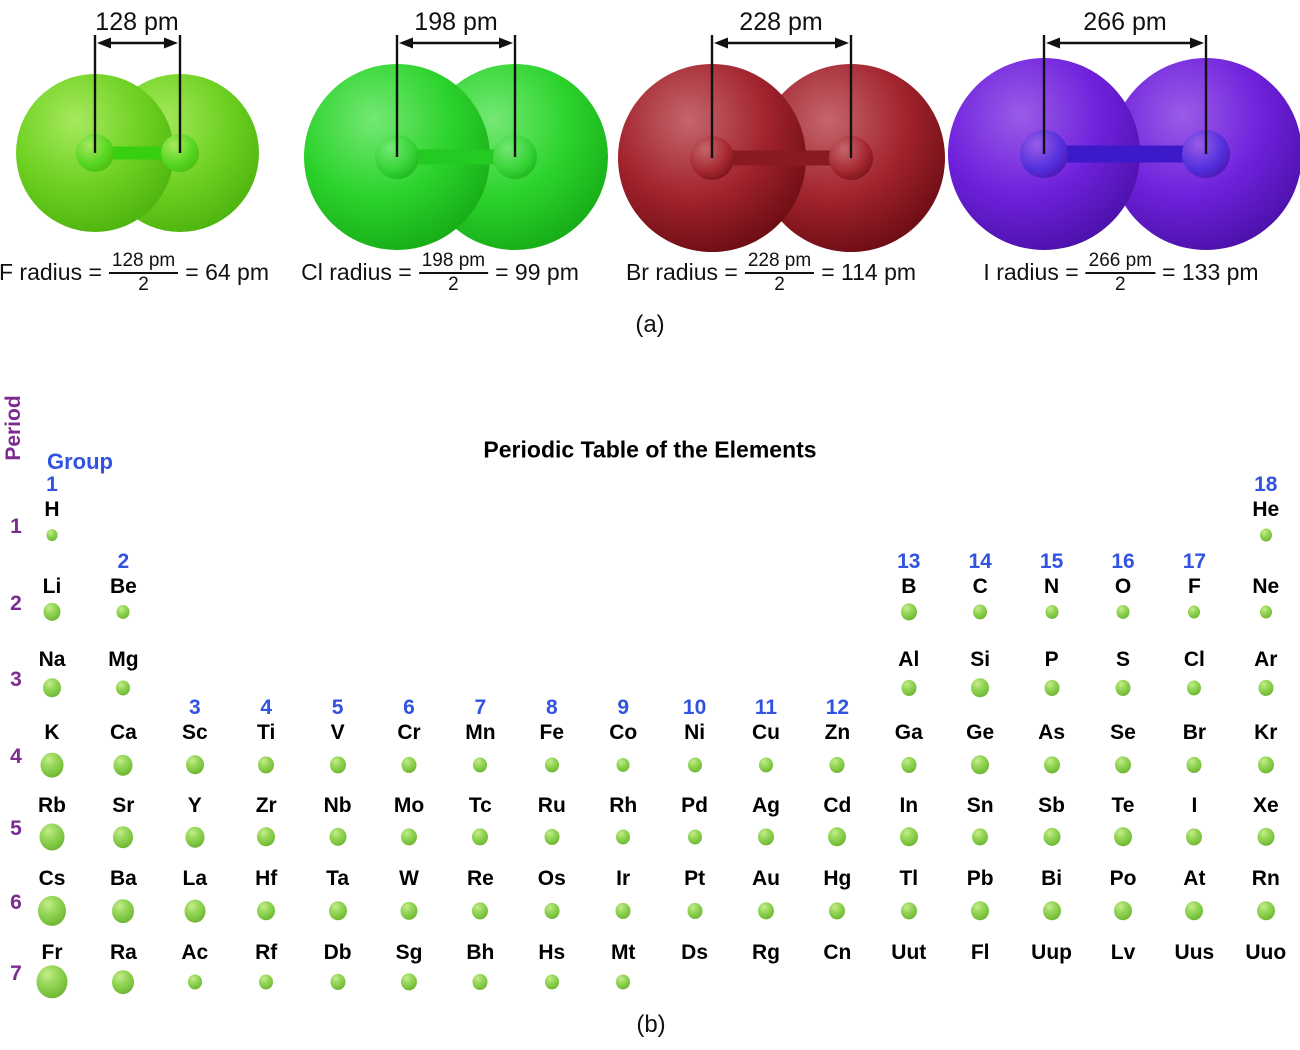 The width and height of the screenshot is (1300, 1050). Describe the element at coordinates (623, 805) in the screenshot. I see `element-symbol: Rh` at that location.